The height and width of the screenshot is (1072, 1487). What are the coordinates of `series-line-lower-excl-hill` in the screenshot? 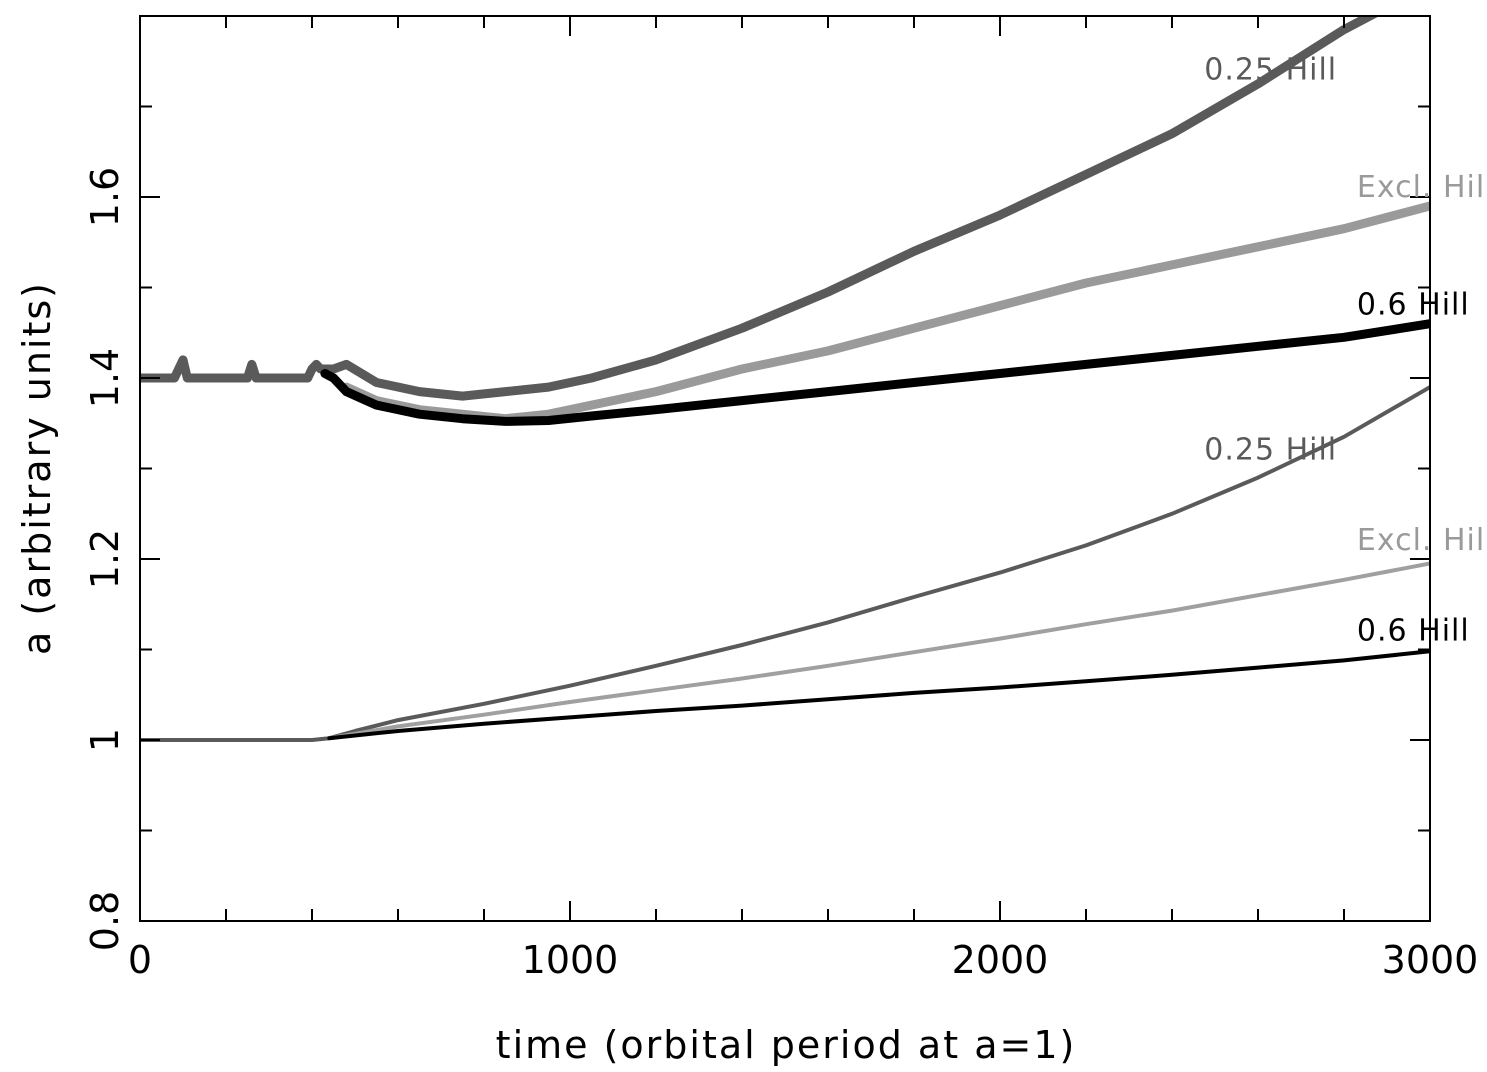 It's located at (878, 651).